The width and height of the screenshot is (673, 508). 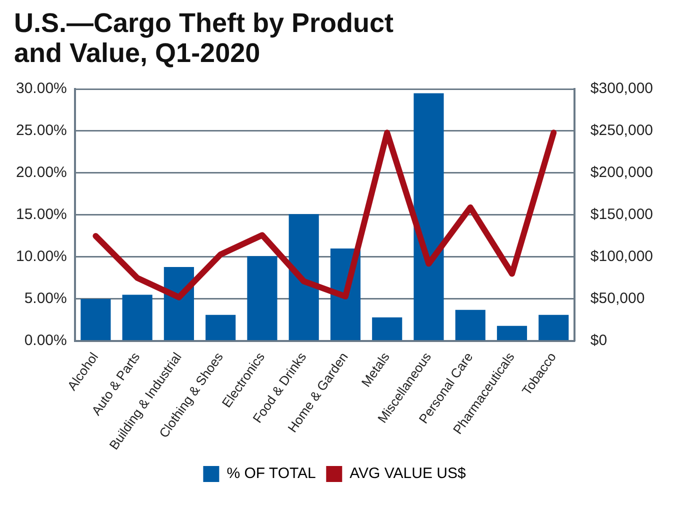 What do you see at coordinates (271, 473) in the screenshot?
I see `legend-label: % OF TOTAL` at bounding box center [271, 473].